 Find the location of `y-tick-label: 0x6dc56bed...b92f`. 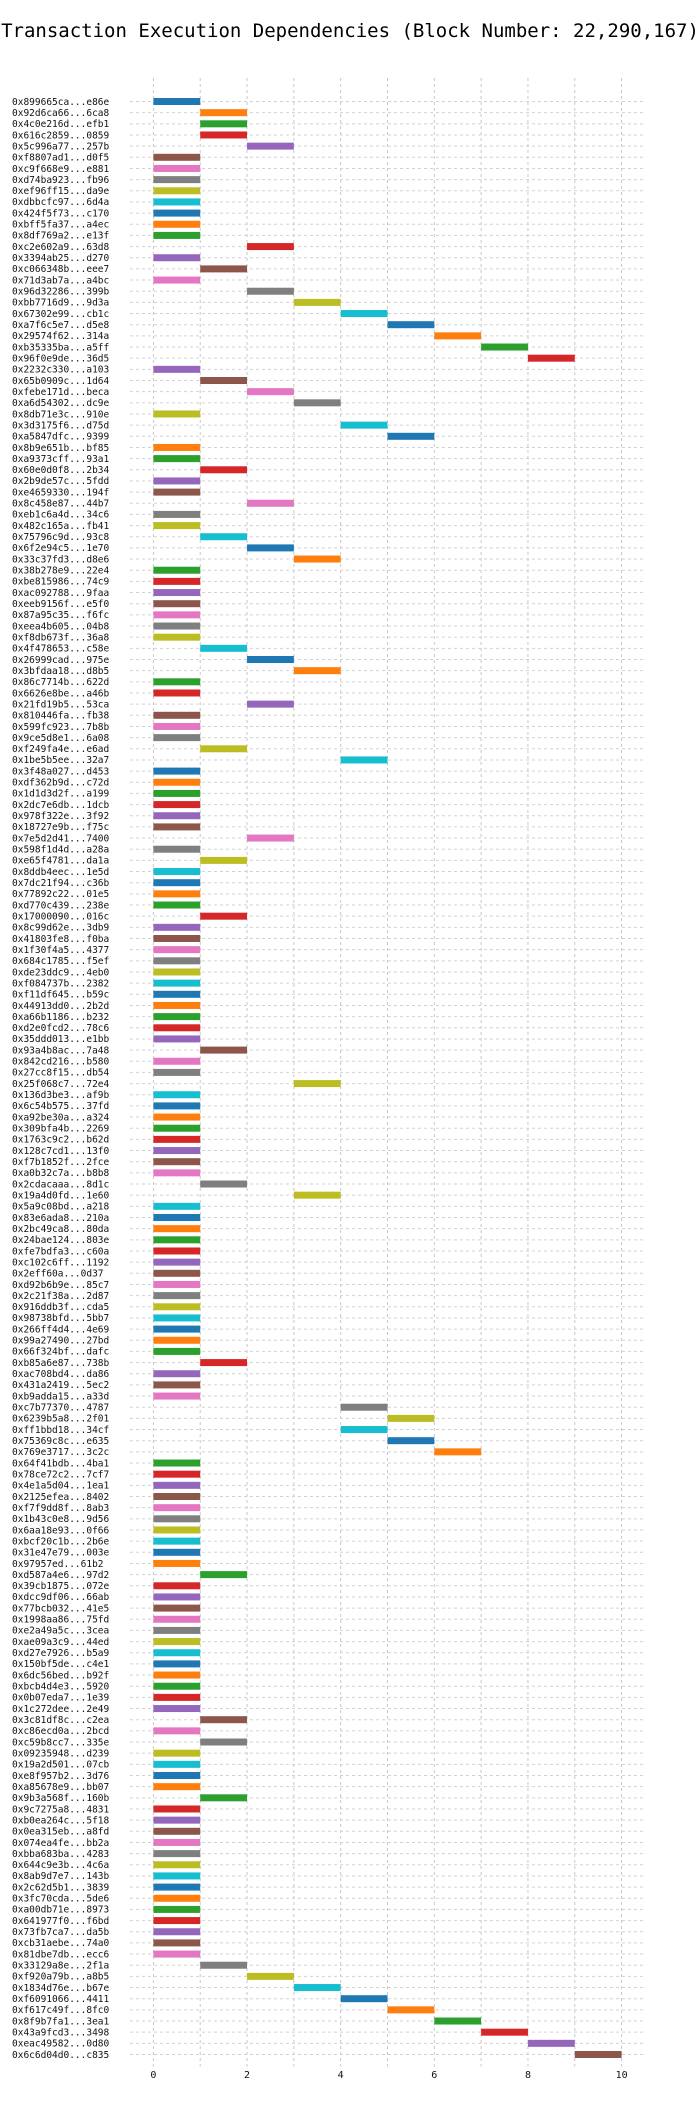

y-tick-label: 0x6dc56bed...b92f is located at coordinates (60, 1675).